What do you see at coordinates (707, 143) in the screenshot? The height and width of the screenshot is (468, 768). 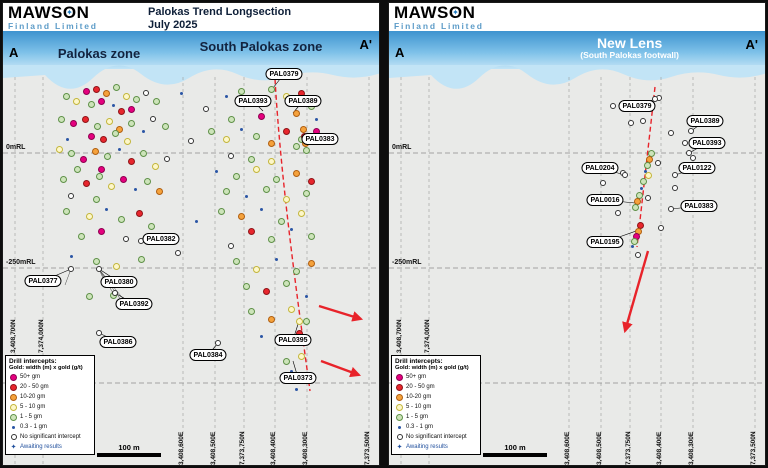 I see `drill-hole-label: PAL0393` at bounding box center [707, 143].